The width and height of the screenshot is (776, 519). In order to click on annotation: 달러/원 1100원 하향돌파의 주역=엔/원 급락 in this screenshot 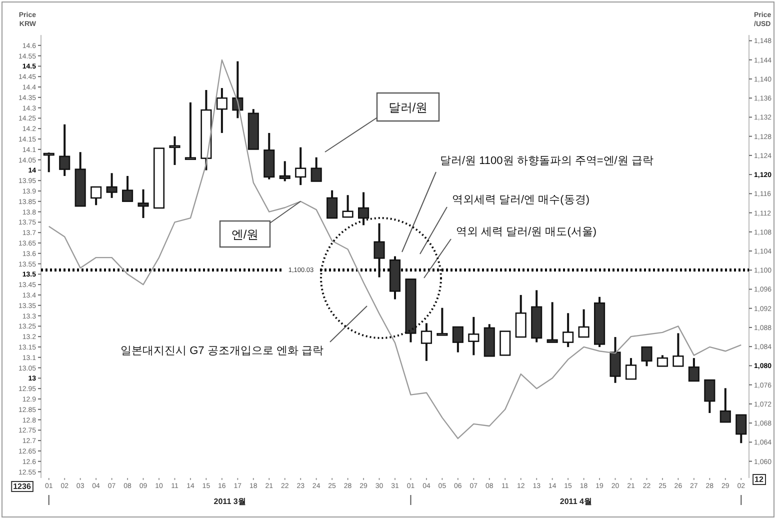, I will do `click(547, 161)`.